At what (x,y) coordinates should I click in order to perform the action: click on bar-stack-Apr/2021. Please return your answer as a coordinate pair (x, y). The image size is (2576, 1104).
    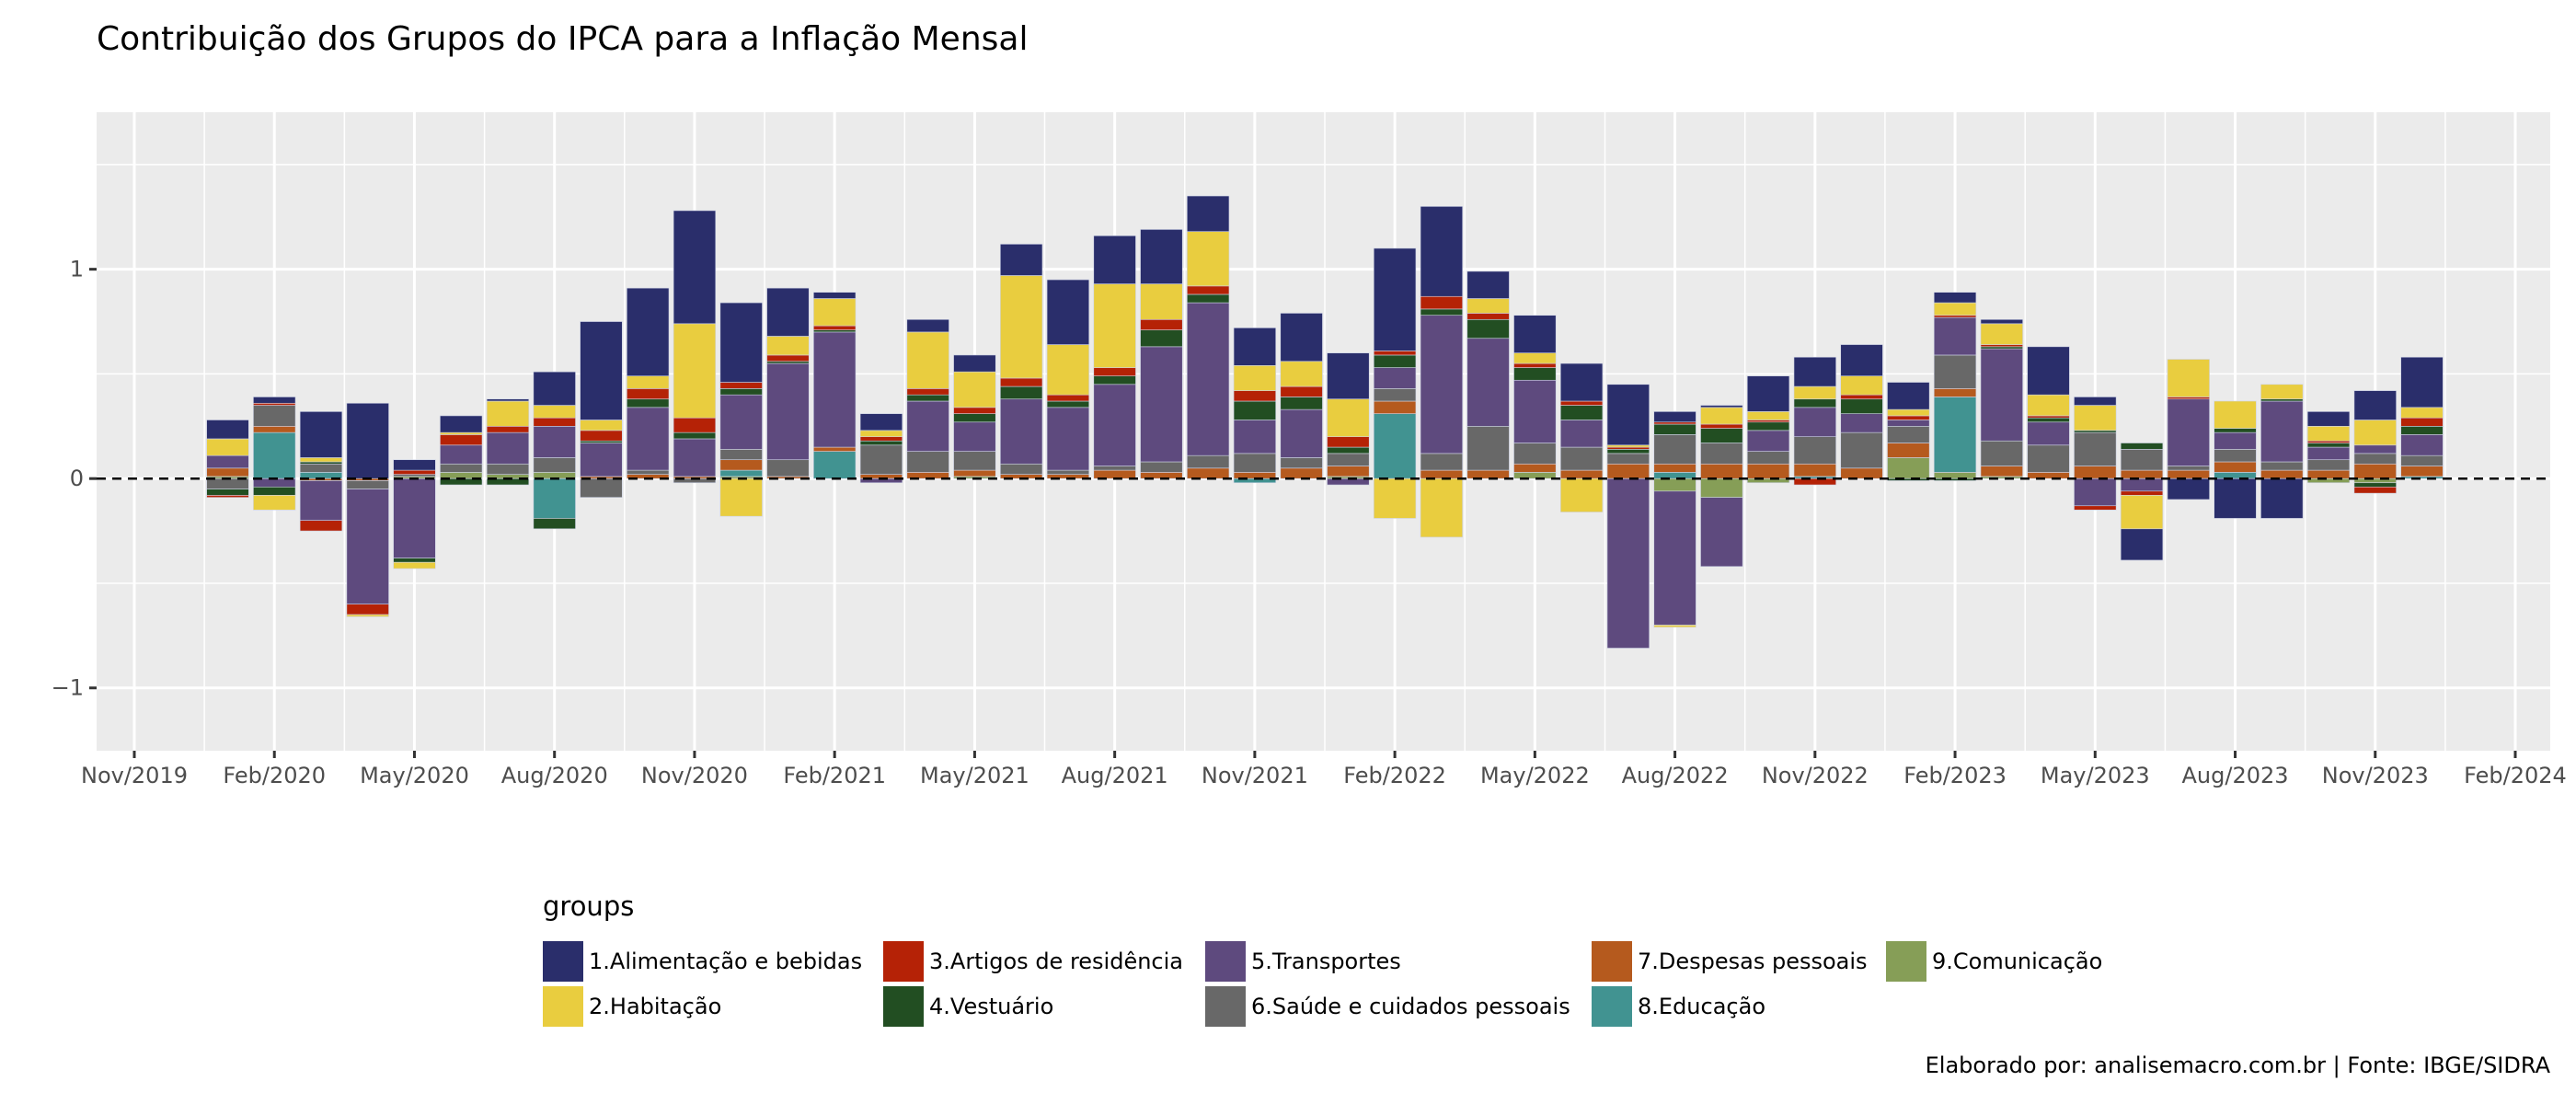
    Looking at the image, I should click on (927, 398).